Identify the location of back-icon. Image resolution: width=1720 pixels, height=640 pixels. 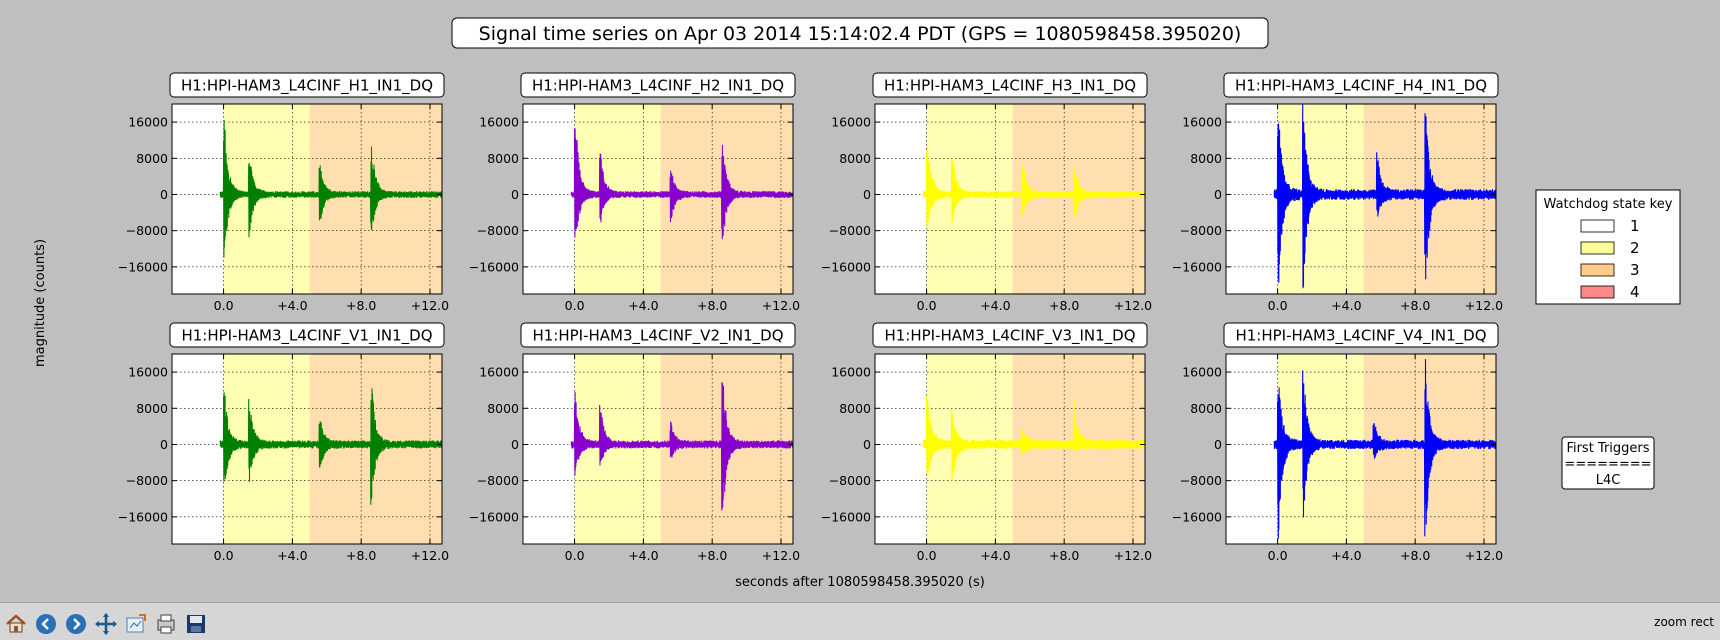
(46, 624).